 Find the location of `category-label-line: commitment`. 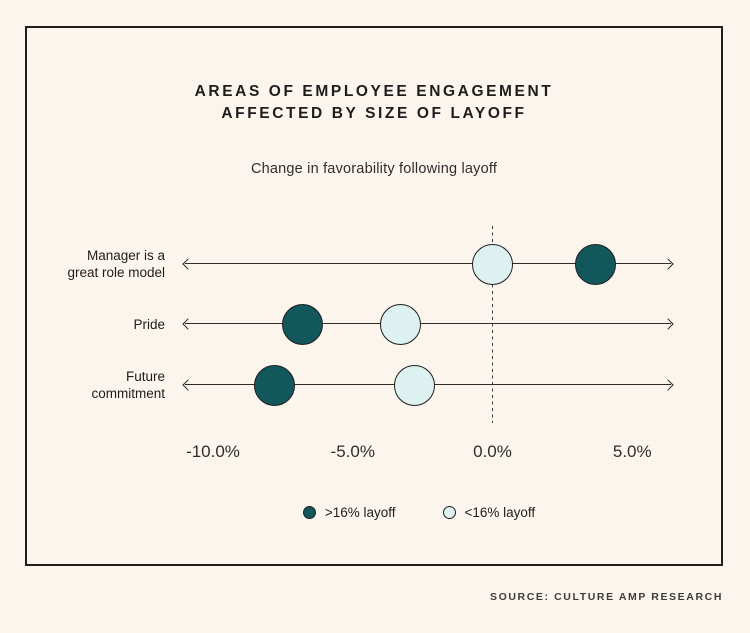

category-label-line: commitment is located at coordinates (128, 393).